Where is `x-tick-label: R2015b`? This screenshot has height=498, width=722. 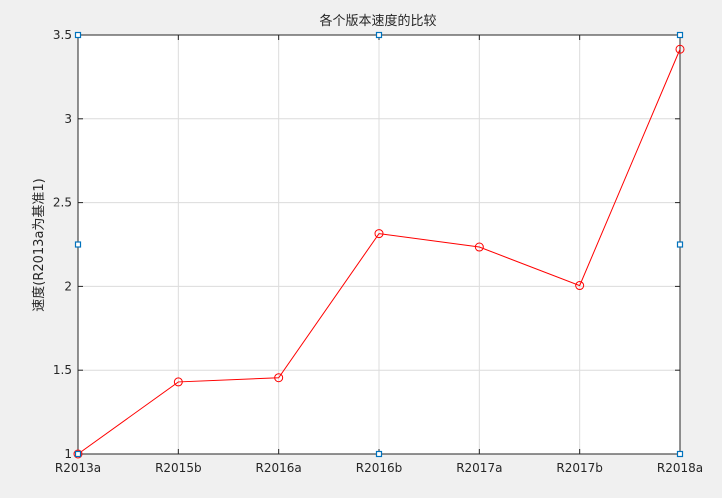 x-tick-label: R2015b is located at coordinates (178, 468).